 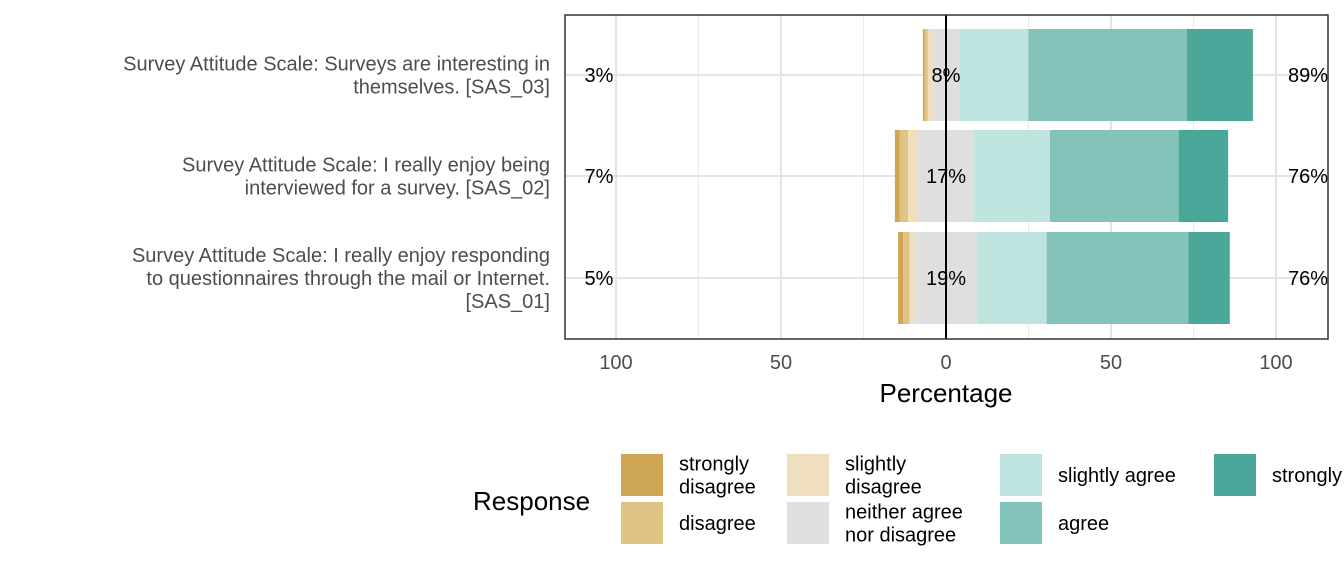 I want to click on low-percent-label: 7%, so click(x=599, y=177).